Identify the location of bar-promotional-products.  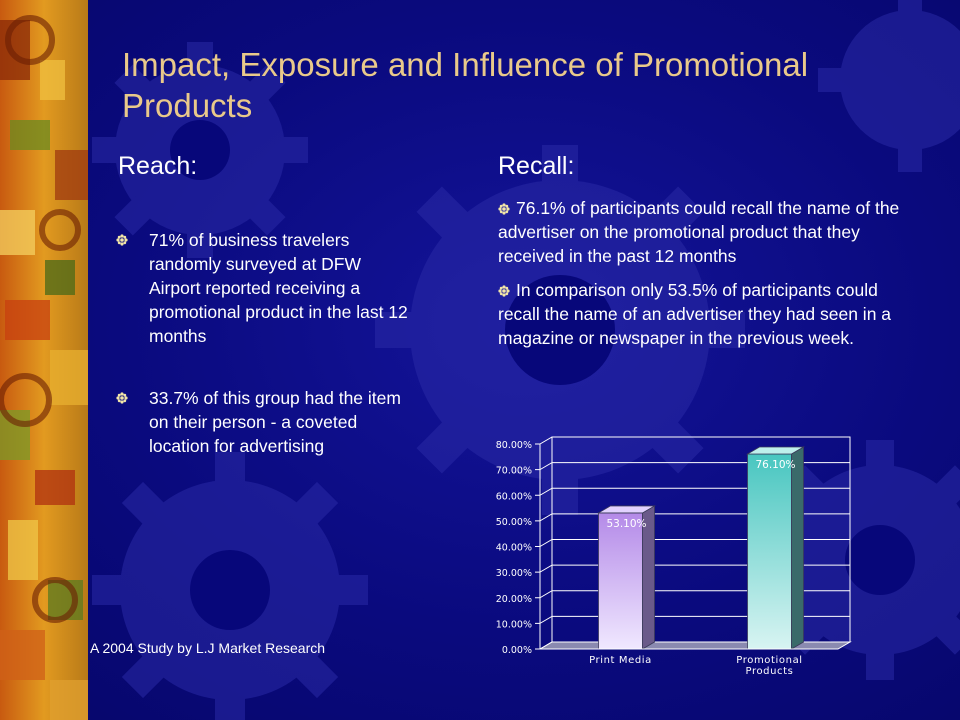
(769, 551).